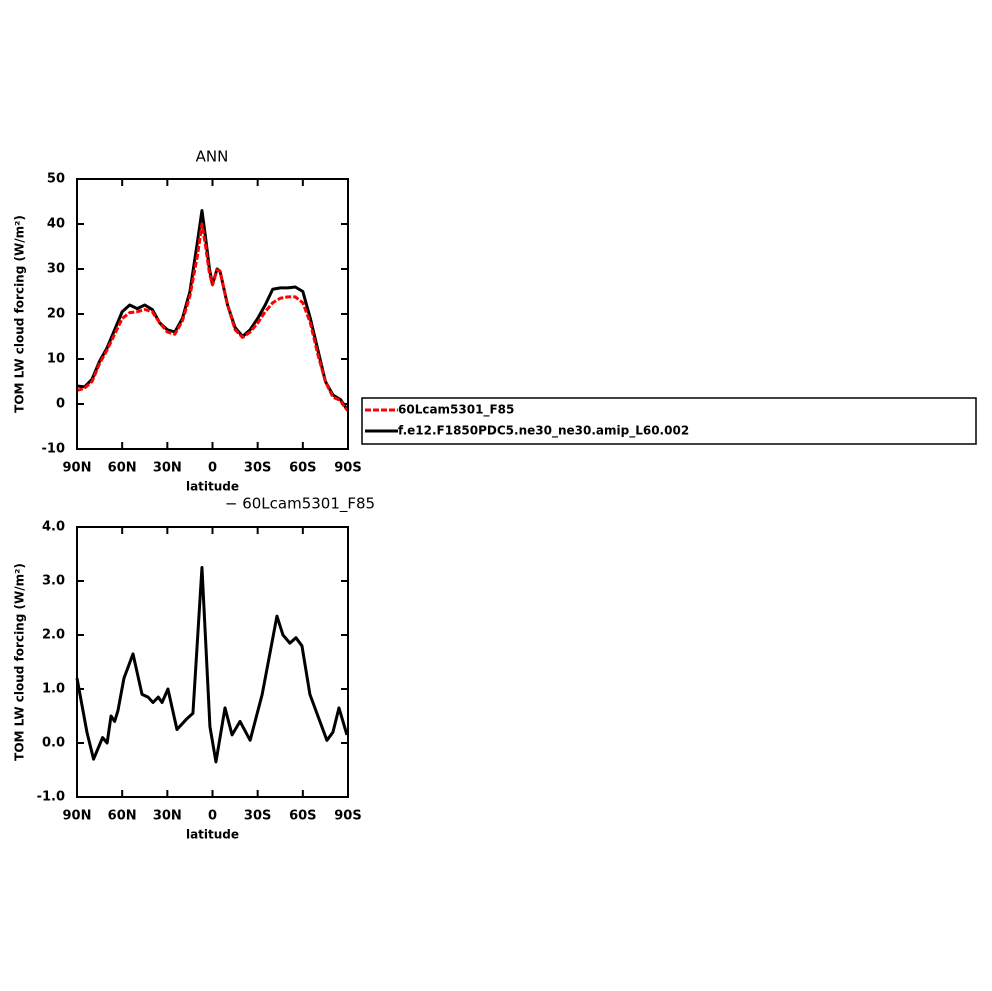  Describe the element at coordinates (56, 269) in the screenshot. I see `y-tick-label: 30` at that location.